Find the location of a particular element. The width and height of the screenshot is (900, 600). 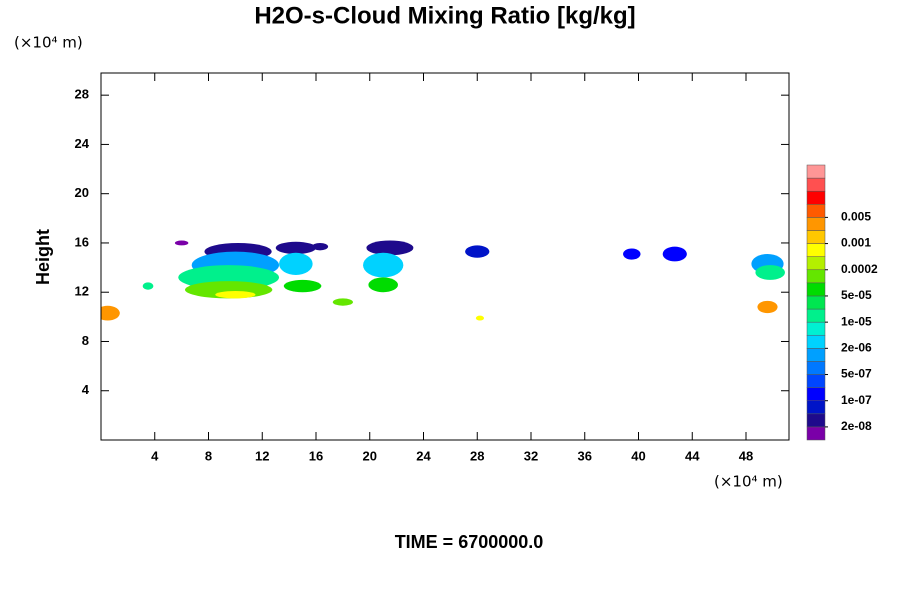

x-tick-label: 32 is located at coordinates (531, 455).